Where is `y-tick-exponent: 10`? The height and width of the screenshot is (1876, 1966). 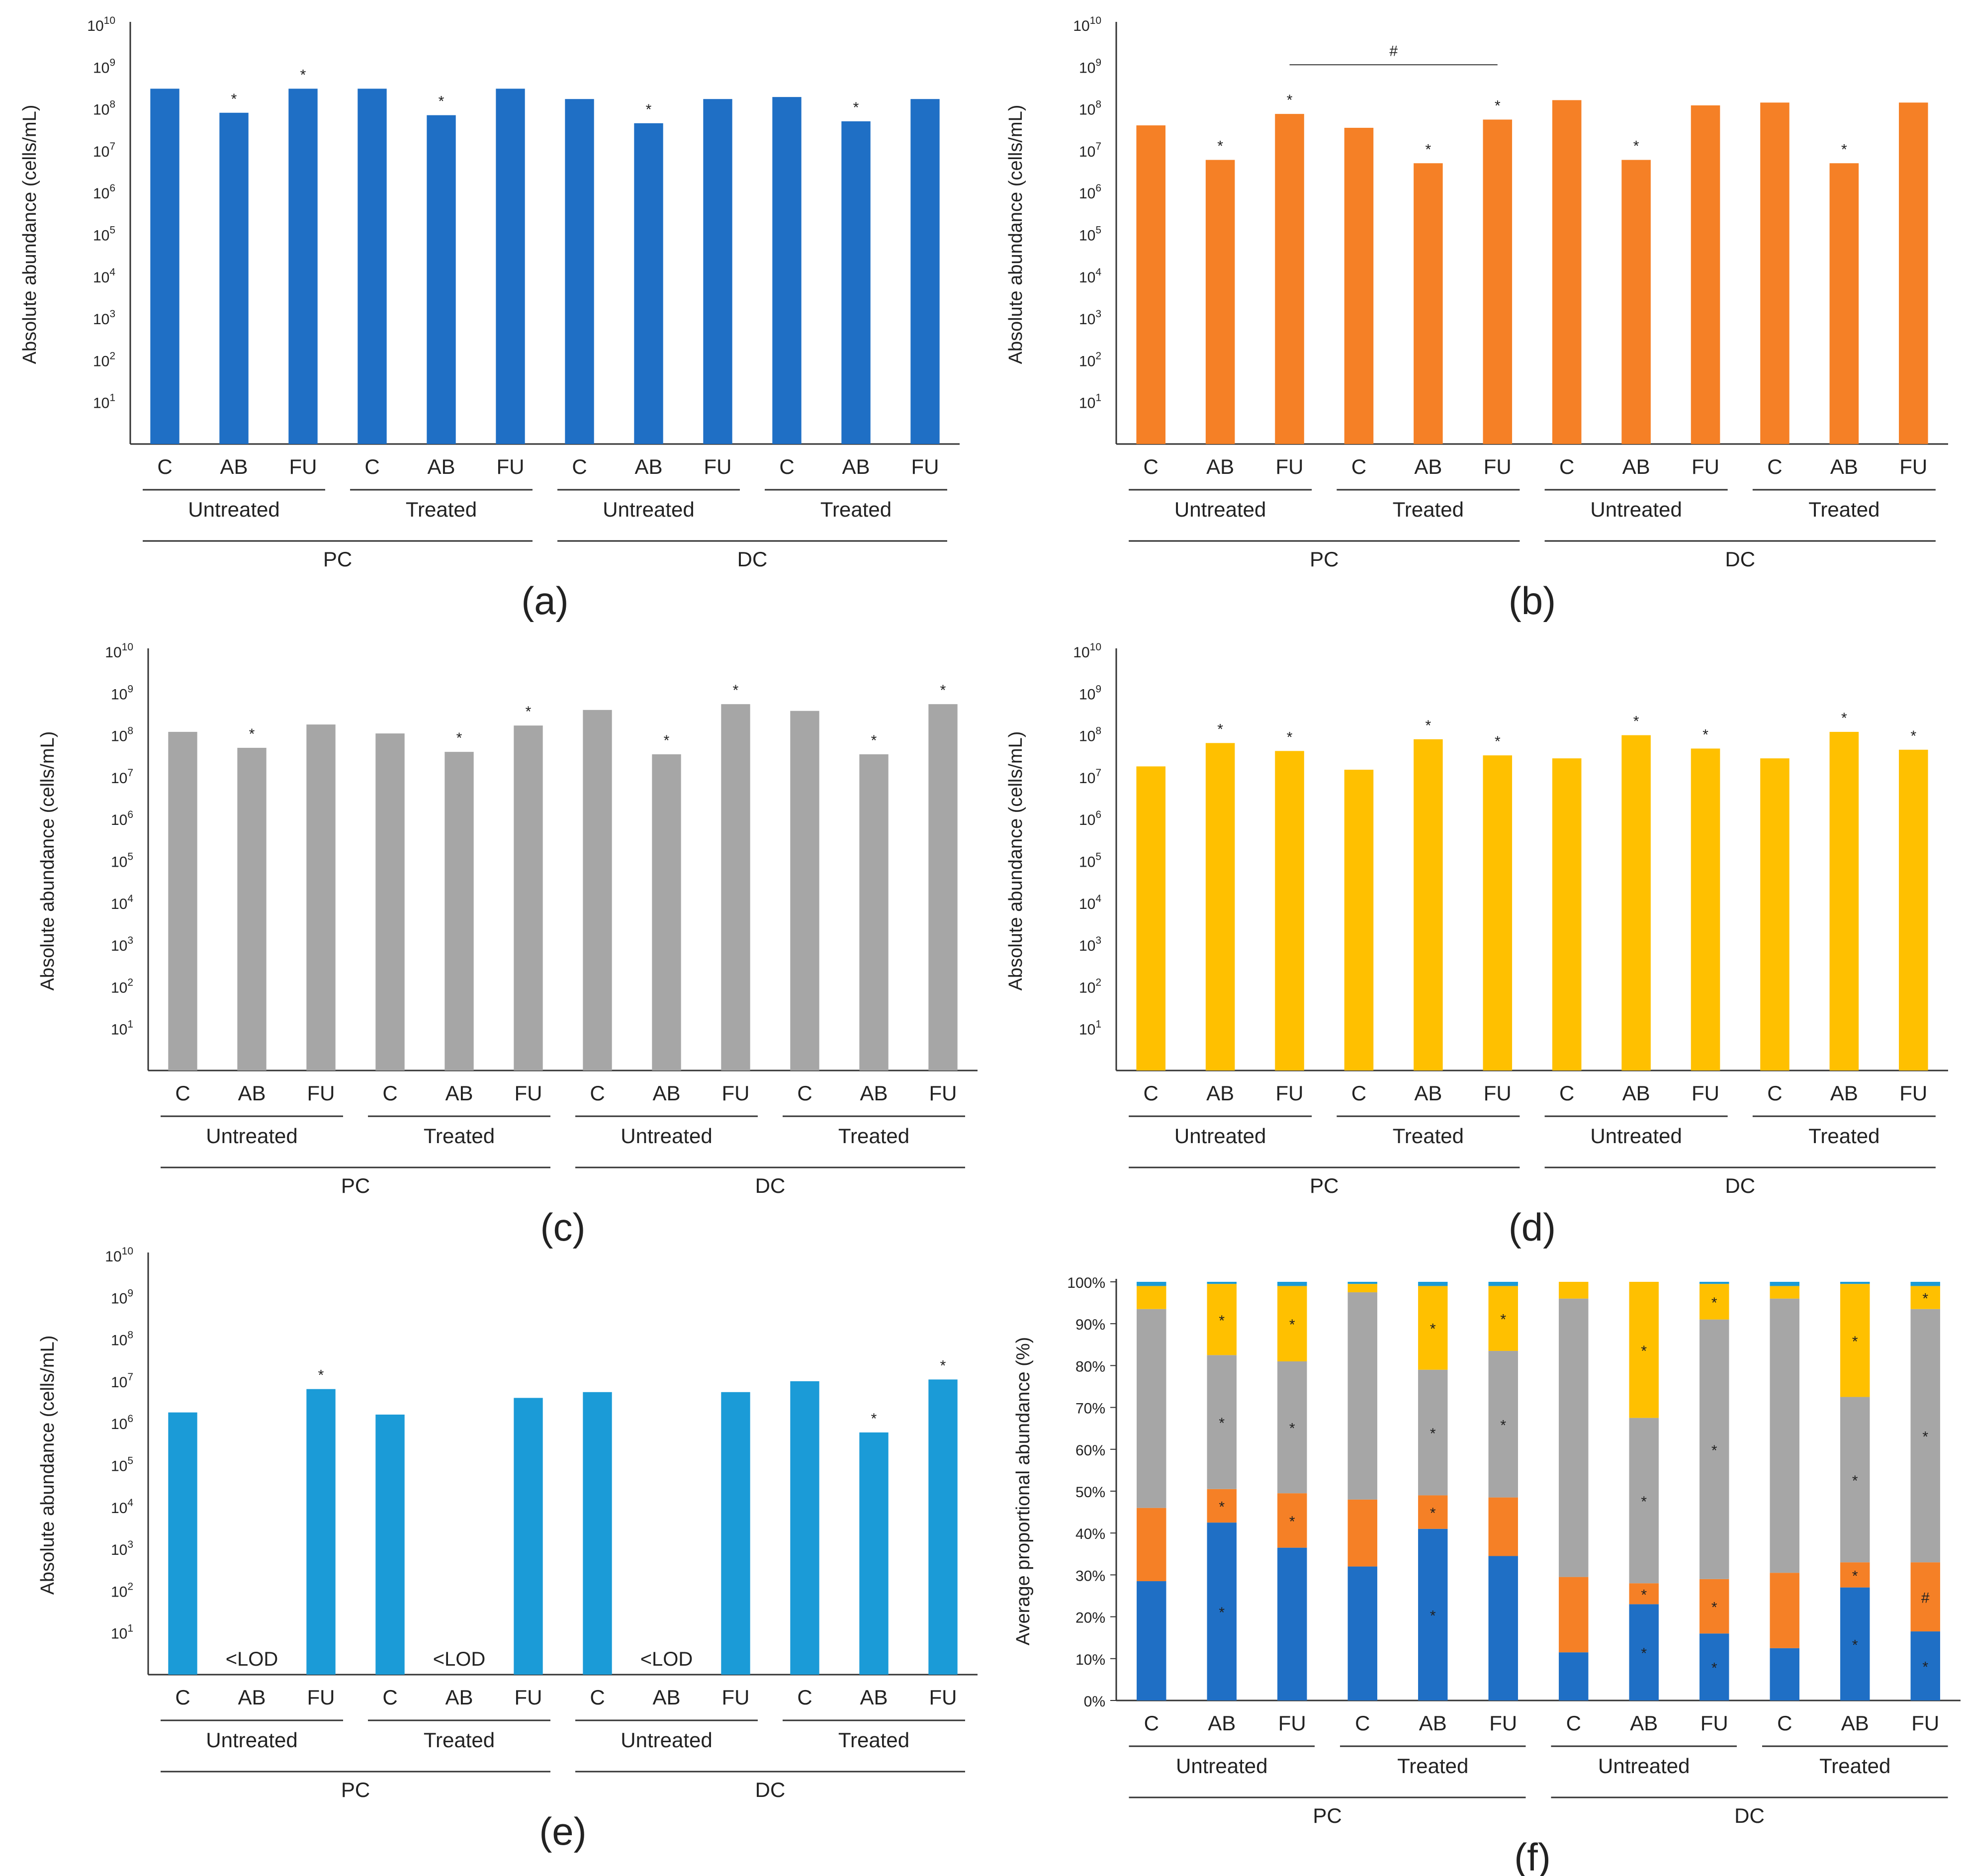
y-tick-exponent: 10 is located at coordinates (109, 21).